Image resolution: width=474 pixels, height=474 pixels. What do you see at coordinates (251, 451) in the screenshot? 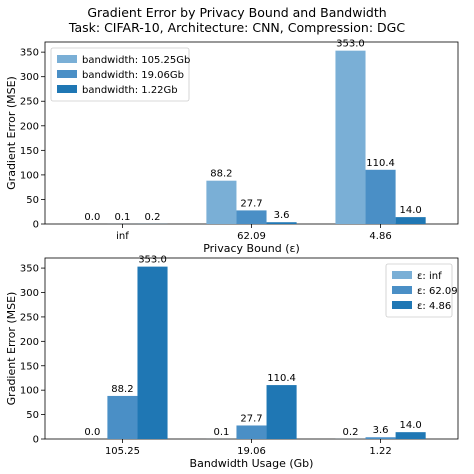
I see `x-tick-label: 19.06` at bounding box center [251, 451].